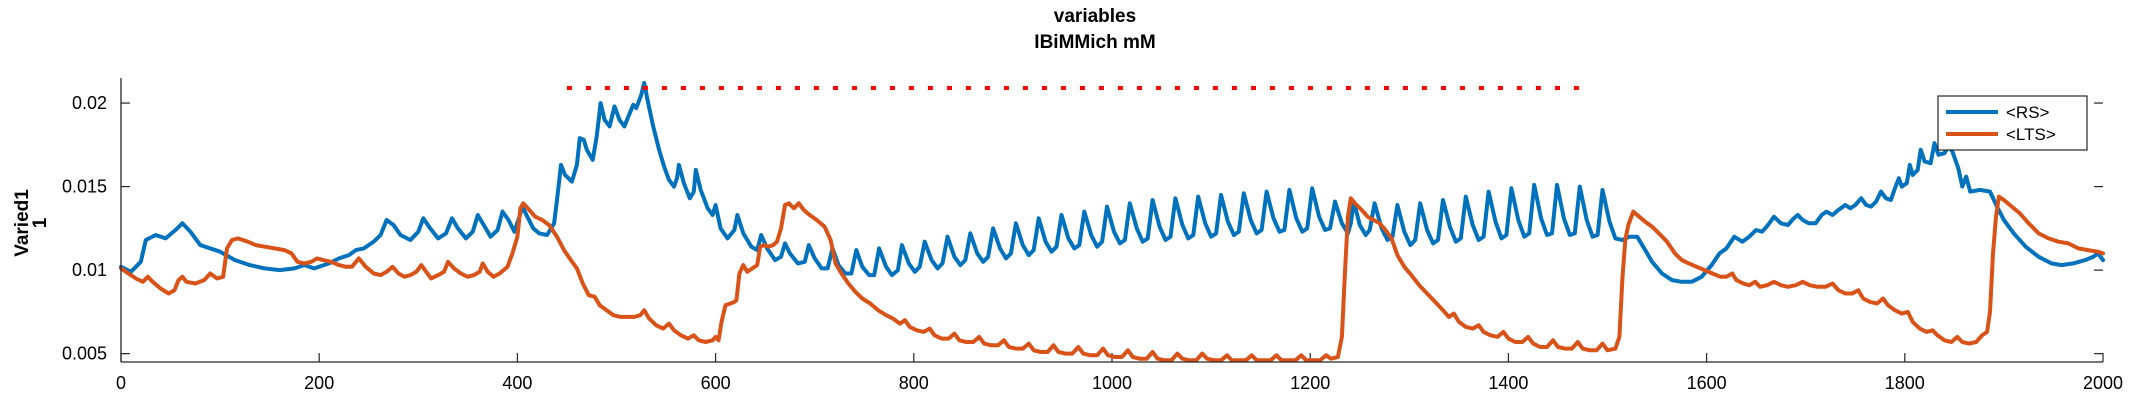 The width and height of the screenshot is (2133, 400). Describe the element at coordinates (517, 383) in the screenshot. I see `x-tick-label: 400` at that location.